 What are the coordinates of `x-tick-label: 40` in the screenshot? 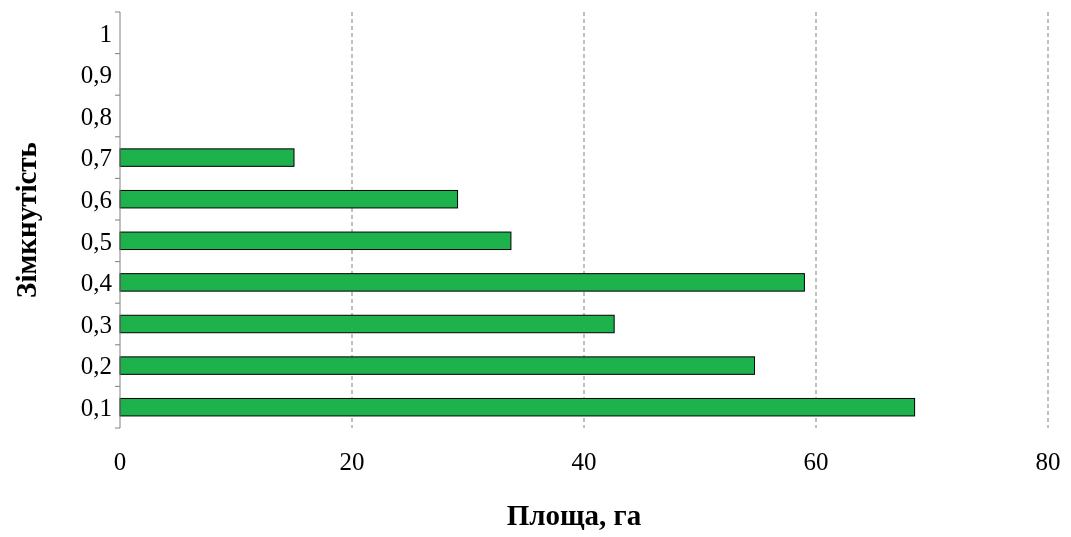 It's located at (584, 461).